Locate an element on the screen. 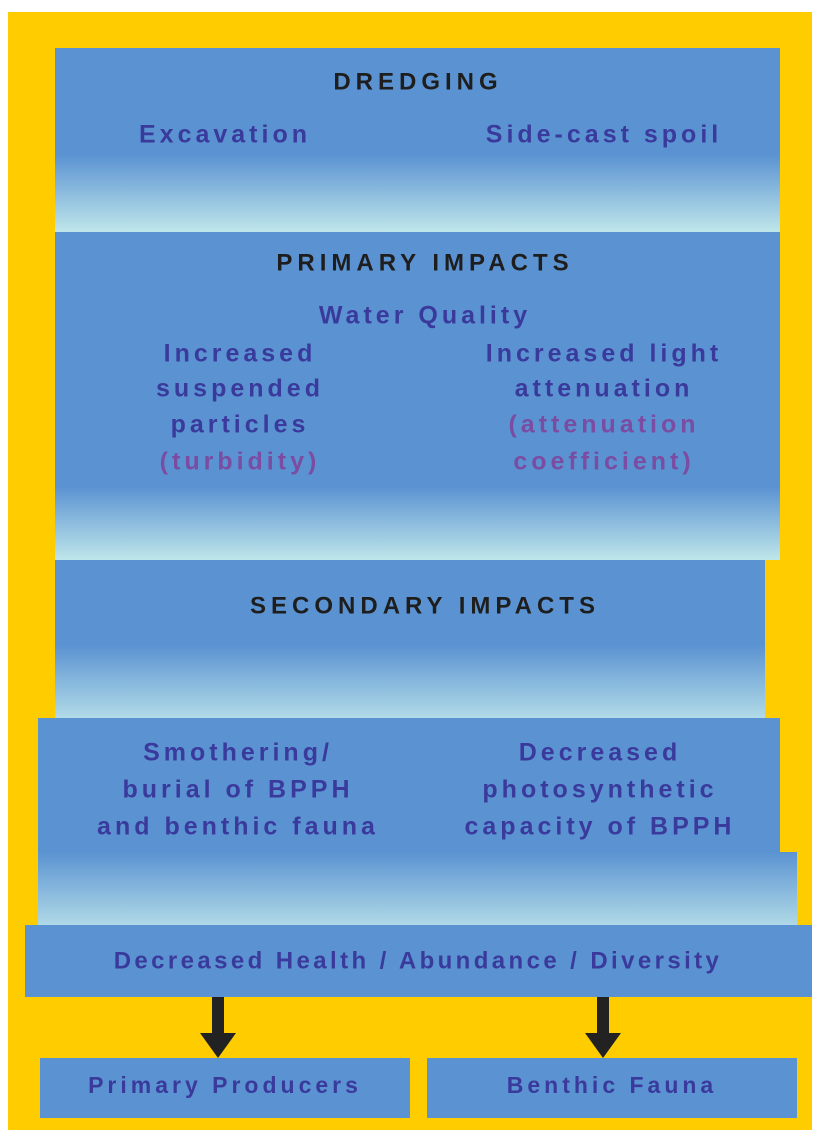 Image resolution: width=818 pixels, height=1138 pixels. label: capacity of BPPH is located at coordinates (599, 827).